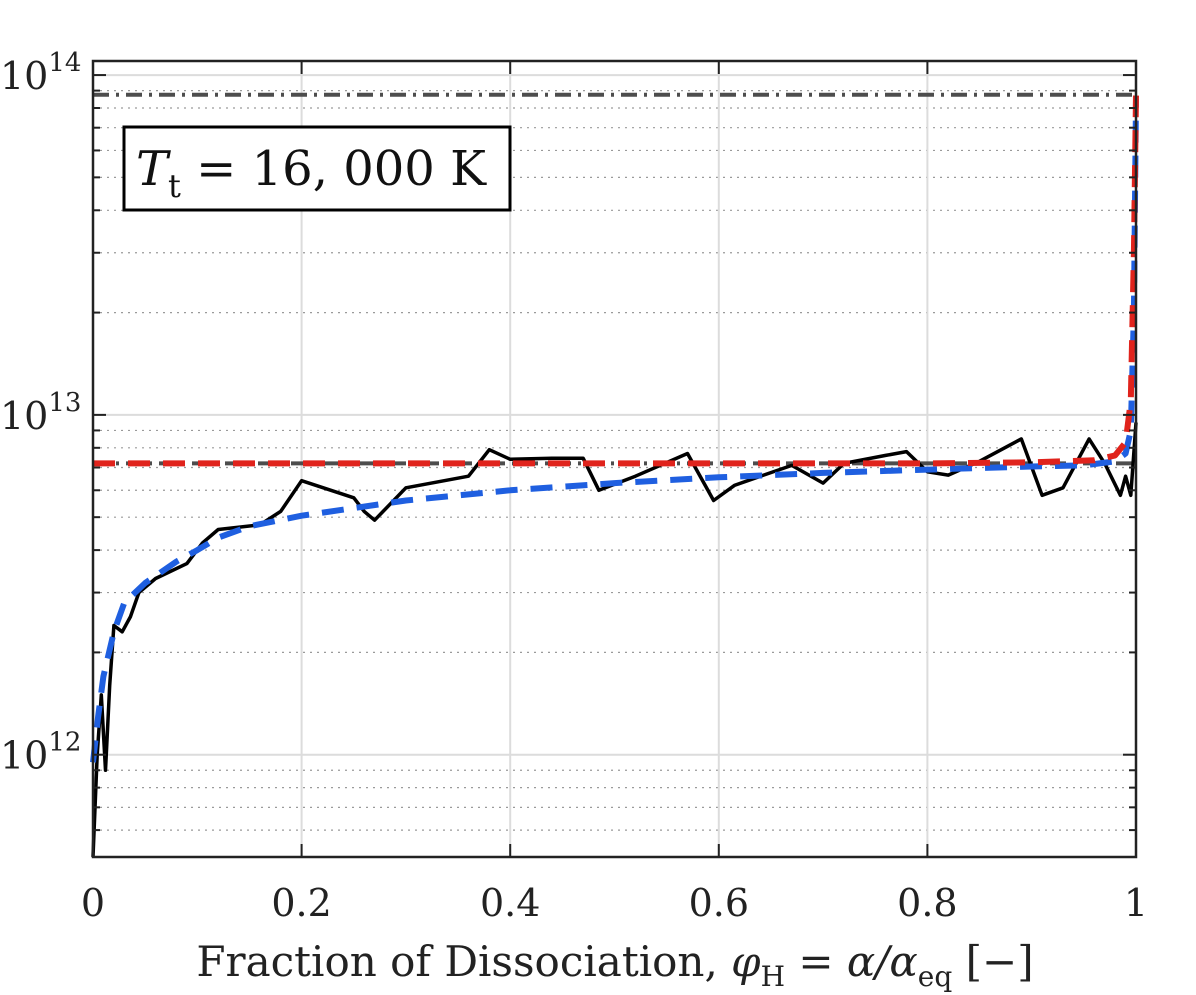  What do you see at coordinates (40, 753) in the screenshot?
I see `y-tick-label: 1012` at bounding box center [40, 753].